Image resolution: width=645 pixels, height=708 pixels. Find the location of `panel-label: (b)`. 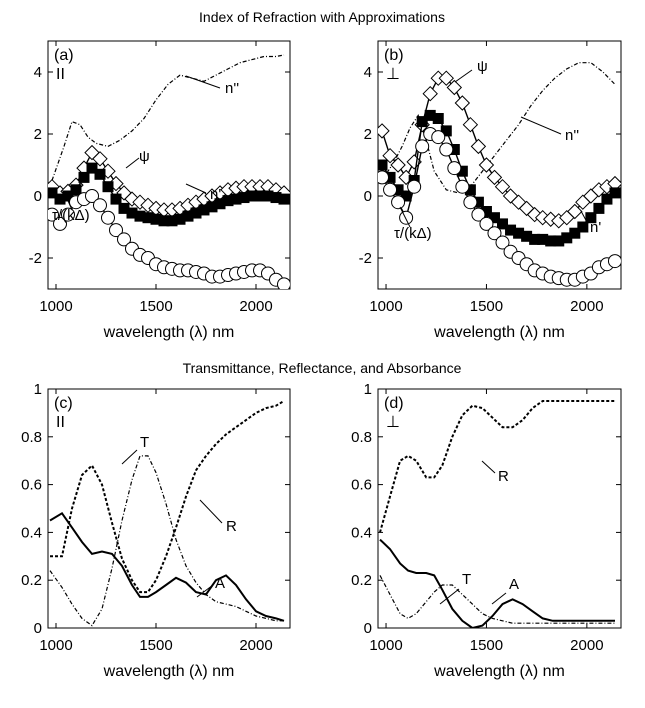

panel-label: (b) is located at coordinates (394, 55).